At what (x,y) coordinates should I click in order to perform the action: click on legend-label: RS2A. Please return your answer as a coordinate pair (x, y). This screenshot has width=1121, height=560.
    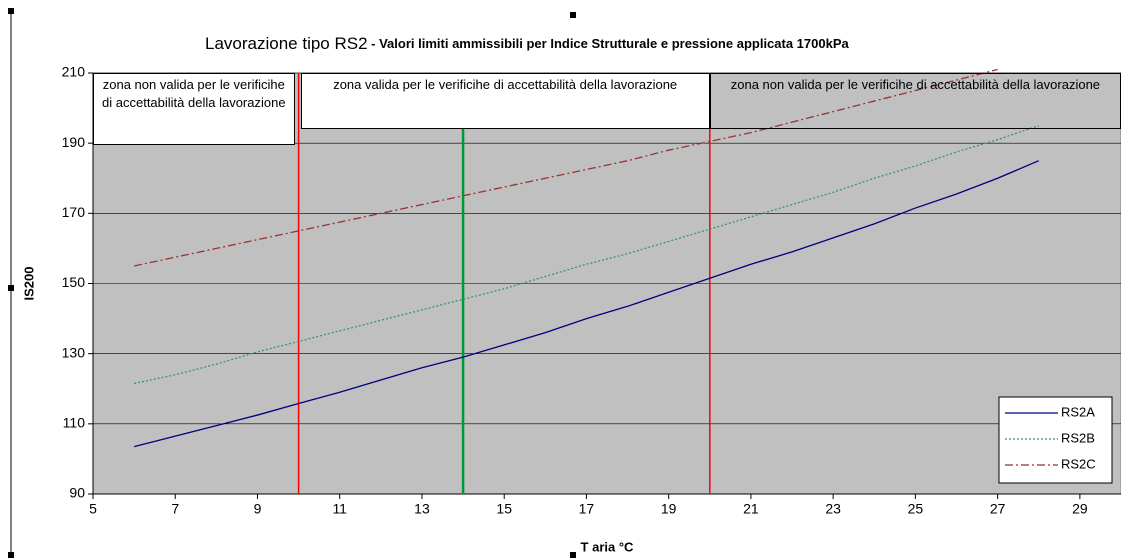
    Looking at the image, I should click on (1078, 411).